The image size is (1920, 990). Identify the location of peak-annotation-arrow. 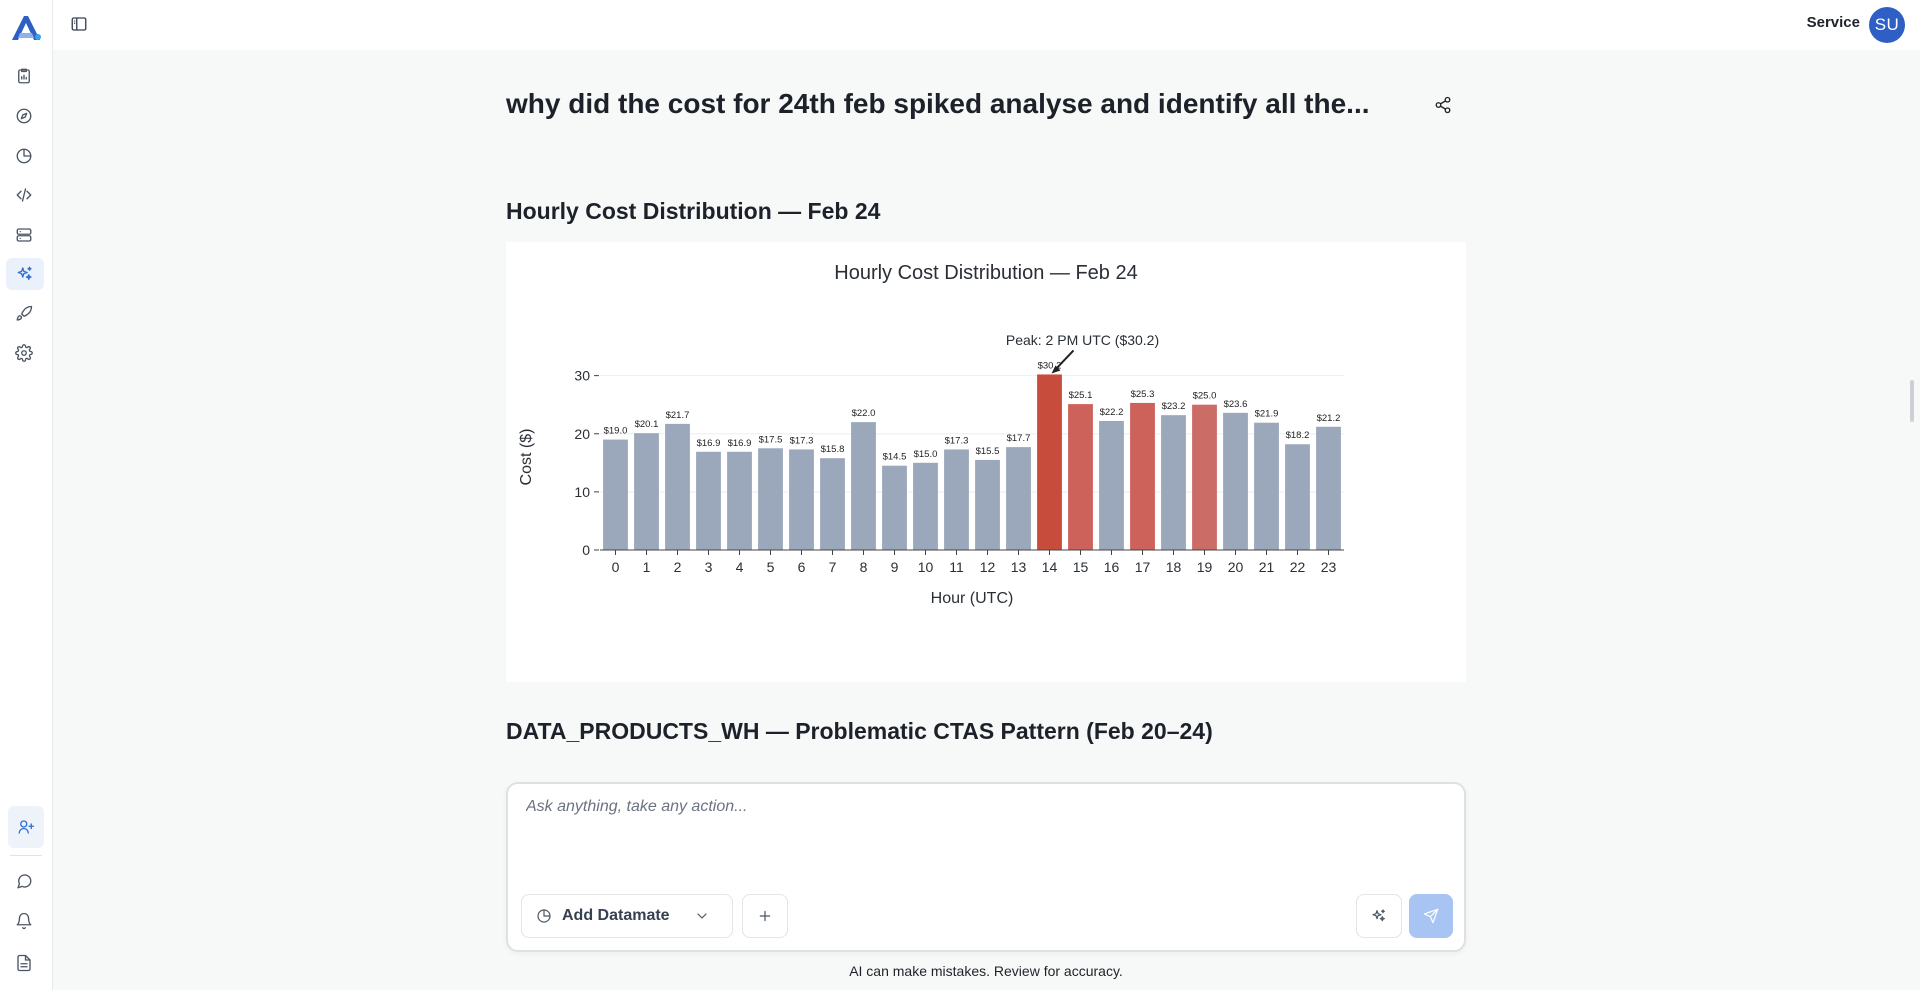
(1064, 360).